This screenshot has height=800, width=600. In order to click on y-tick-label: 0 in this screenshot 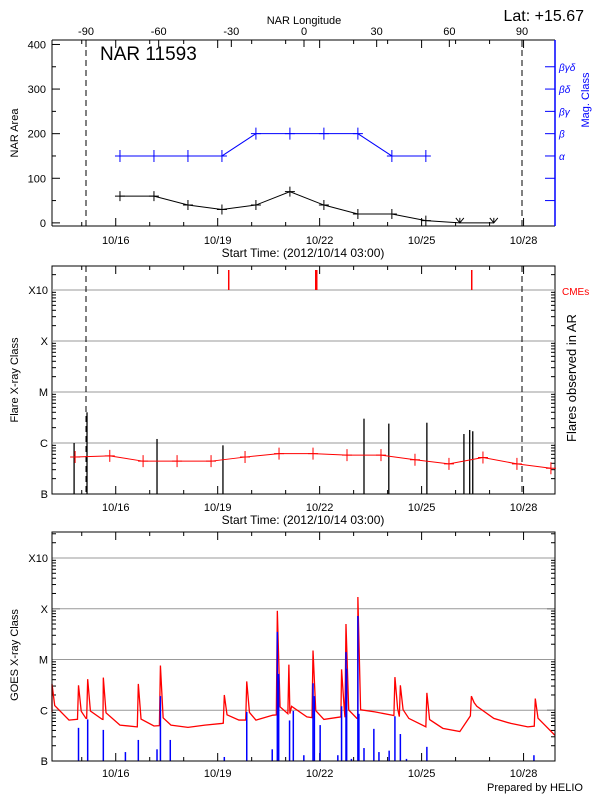, I will do `click(43, 224)`.